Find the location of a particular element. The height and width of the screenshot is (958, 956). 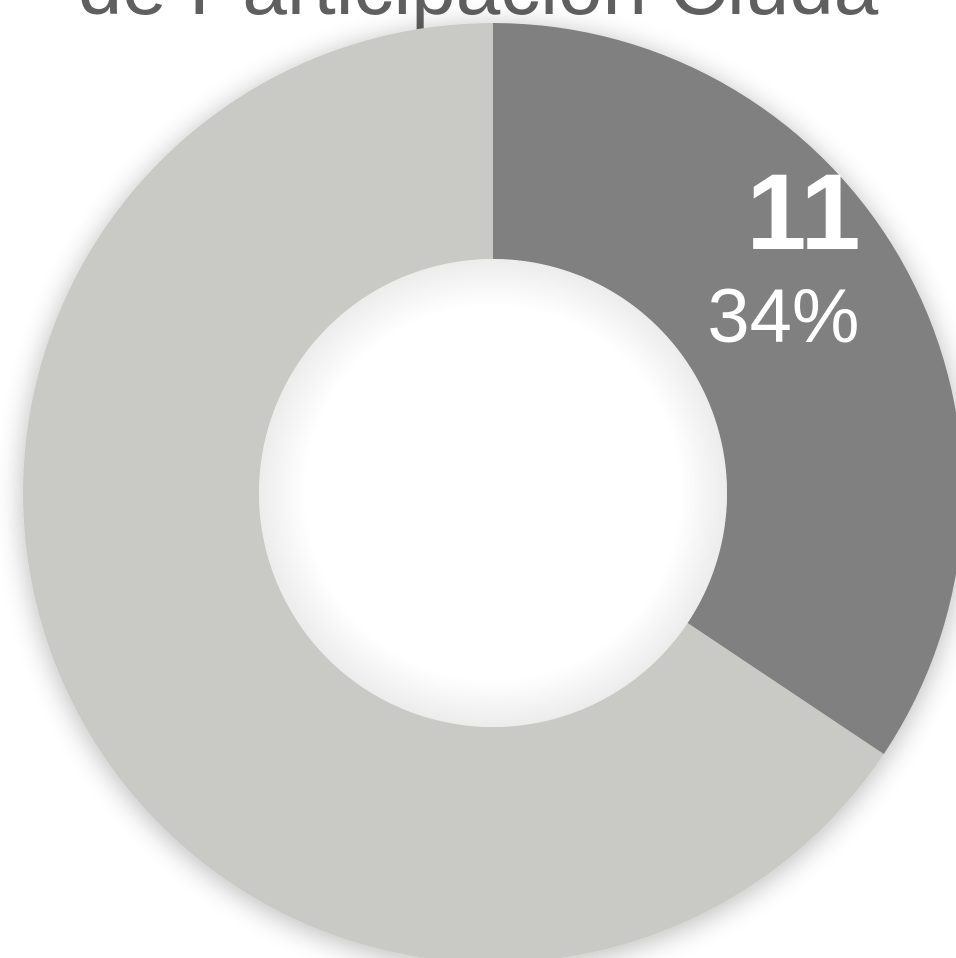

slice-value-label: 11 is located at coordinates (803, 211).